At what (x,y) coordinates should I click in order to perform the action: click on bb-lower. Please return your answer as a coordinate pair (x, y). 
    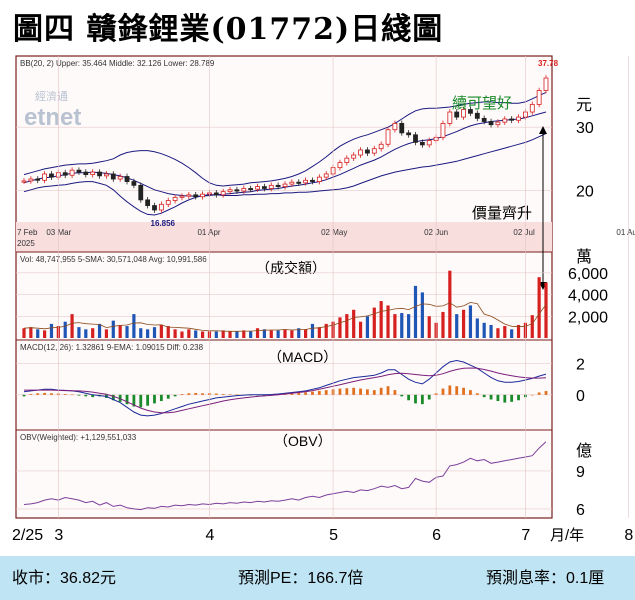
    Looking at the image, I should click on (285, 174).